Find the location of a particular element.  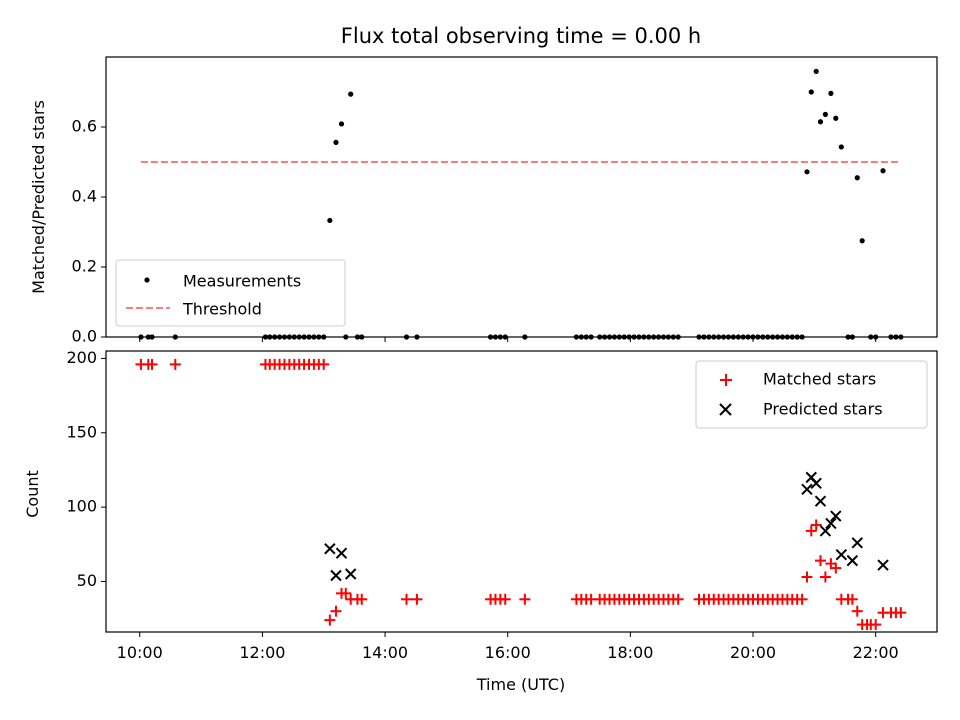

legend-predicted-marker is located at coordinates (725, 409).